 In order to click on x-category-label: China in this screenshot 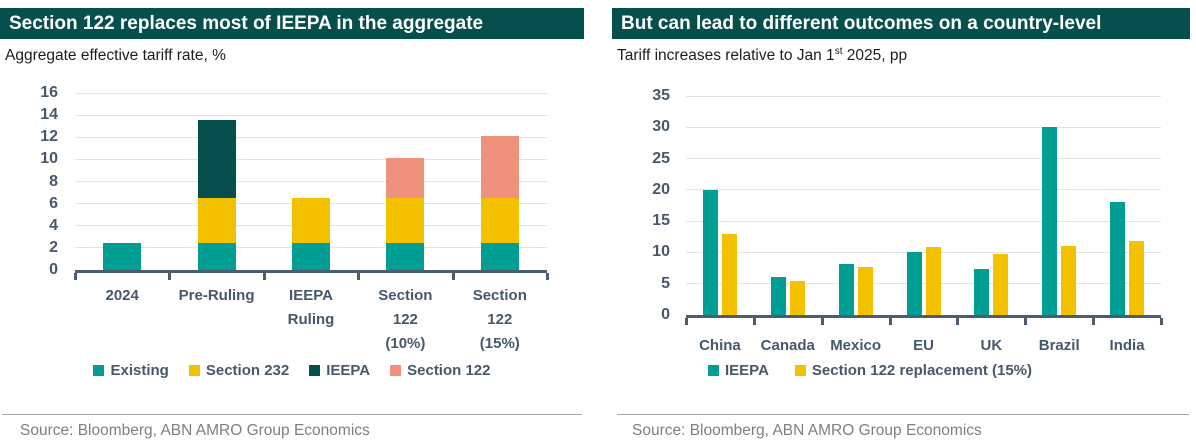, I will do `click(720, 345)`.